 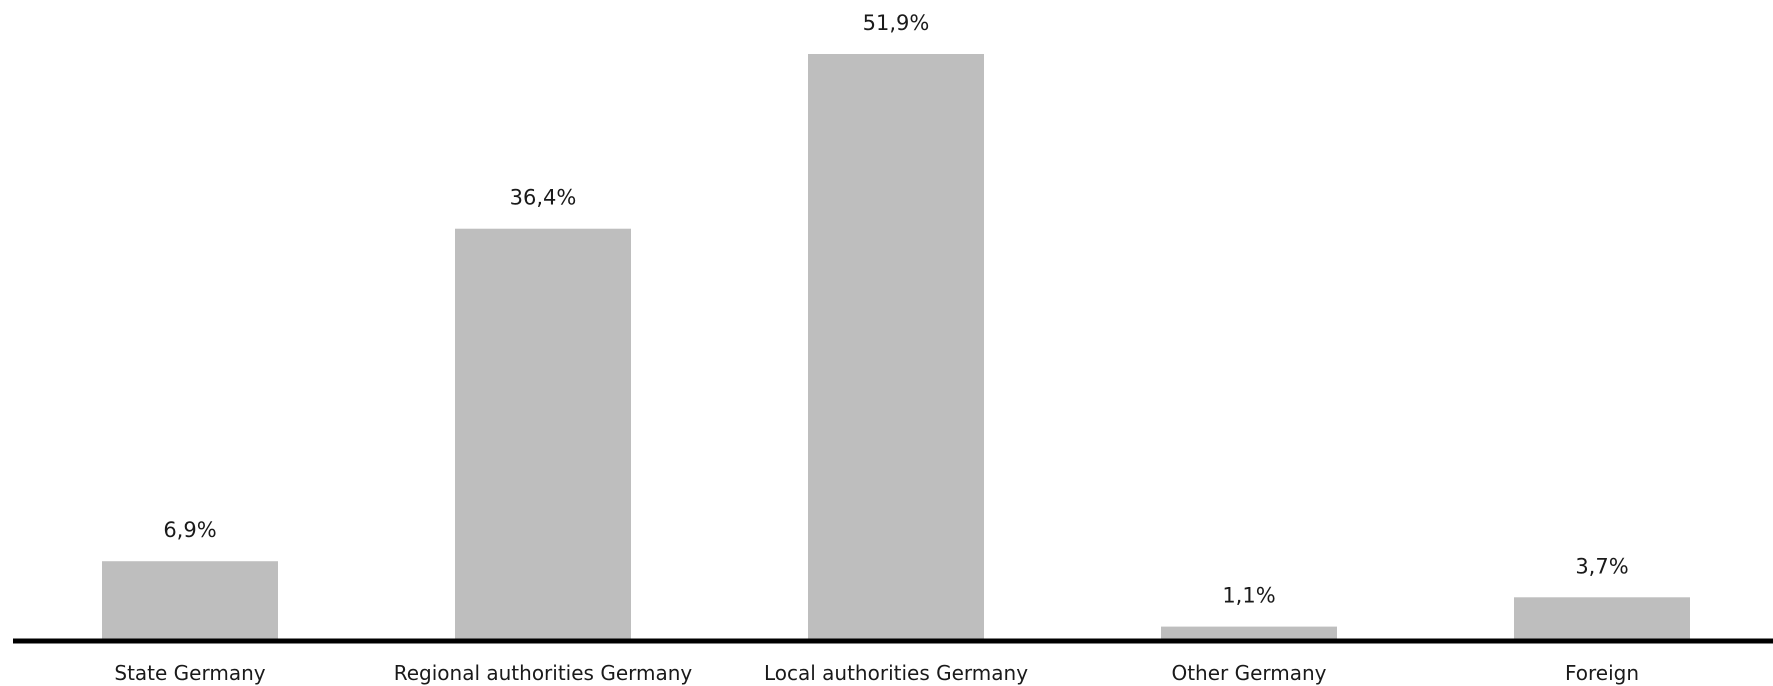 I want to click on category-label: Other Germany, so click(x=1248, y=673).